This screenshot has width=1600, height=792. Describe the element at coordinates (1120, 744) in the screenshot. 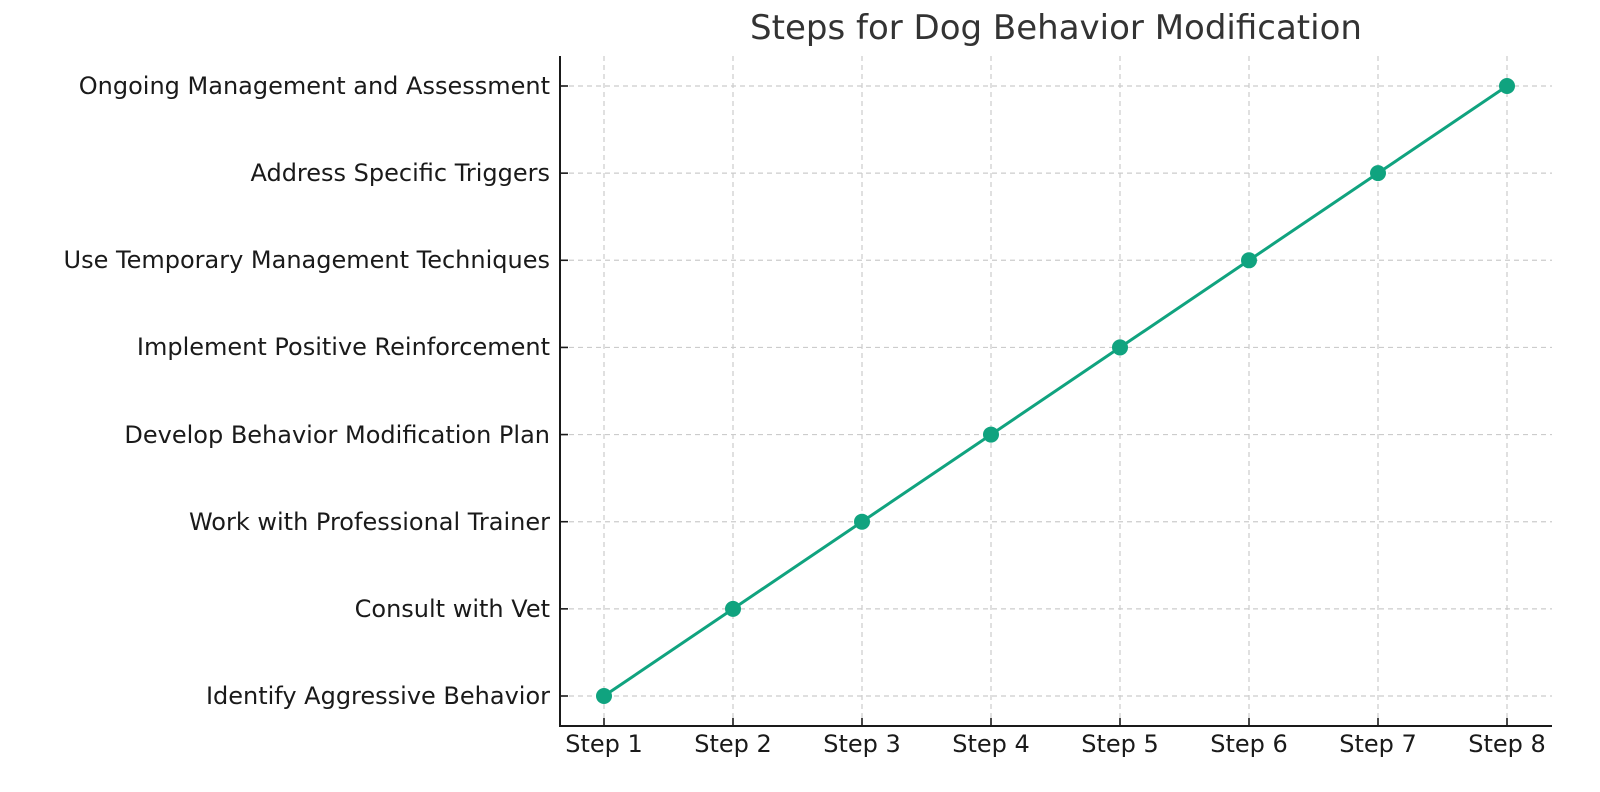

I see `x-tick-label: Step 5` at that location.